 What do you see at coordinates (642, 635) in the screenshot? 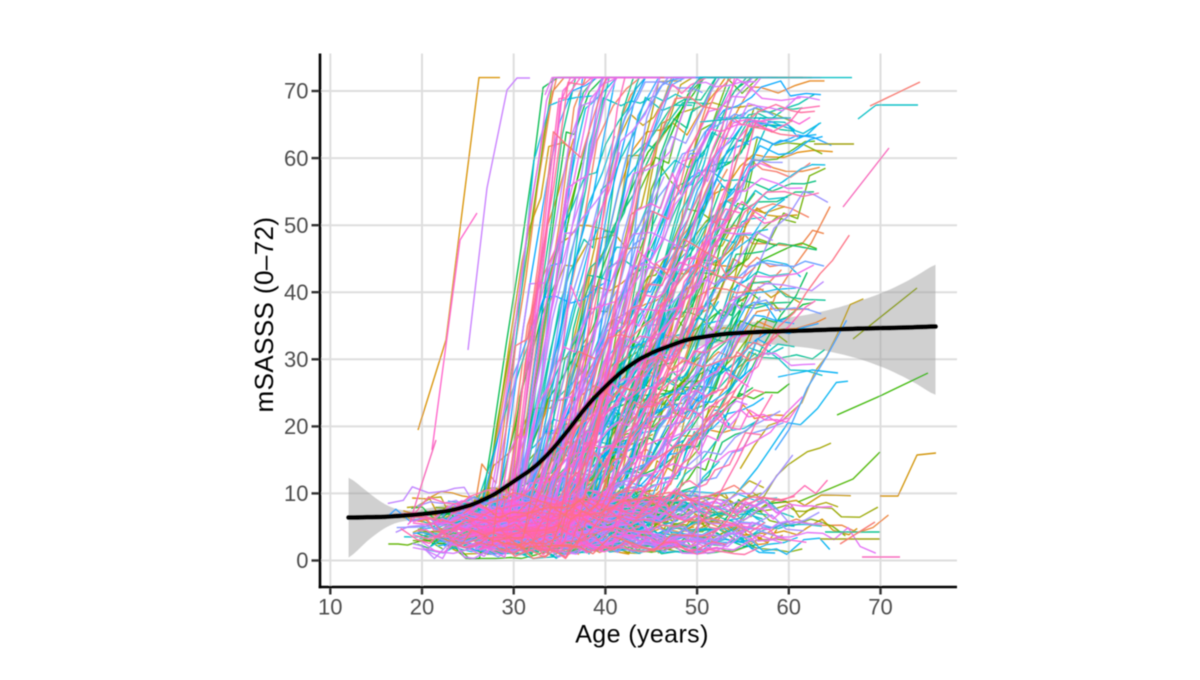
I see `svg-text: Age (years)` at bounding box center [642, 635].